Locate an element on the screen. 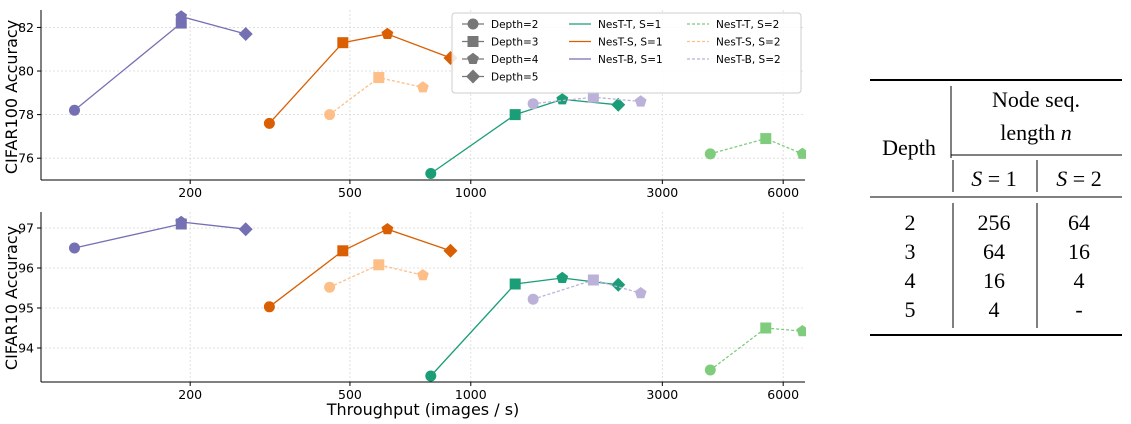 The height and width of the screenshot is (424, 1131). table-row-s1: 64 is located at coordinates (994, 251).